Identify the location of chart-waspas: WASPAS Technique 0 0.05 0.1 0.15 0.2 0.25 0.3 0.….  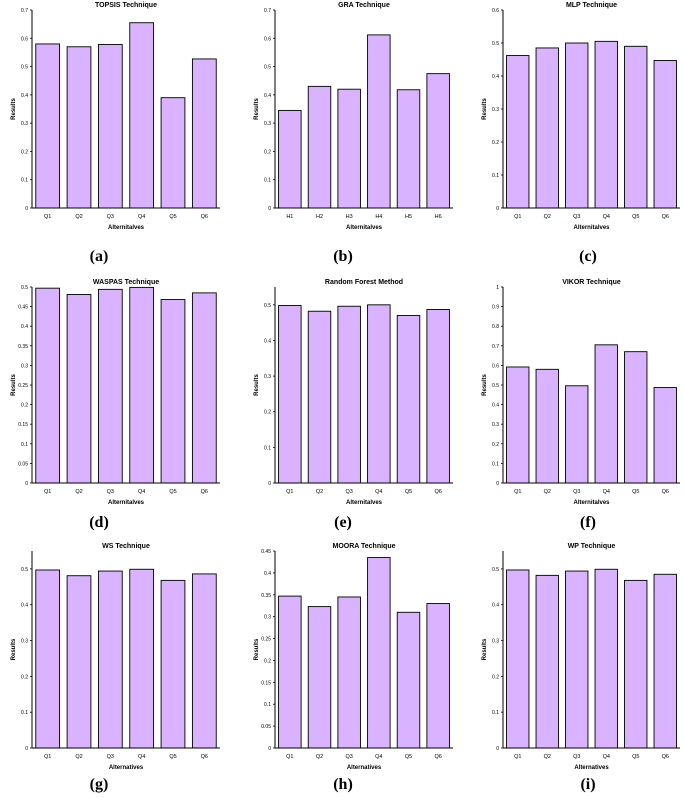
(115, 392).